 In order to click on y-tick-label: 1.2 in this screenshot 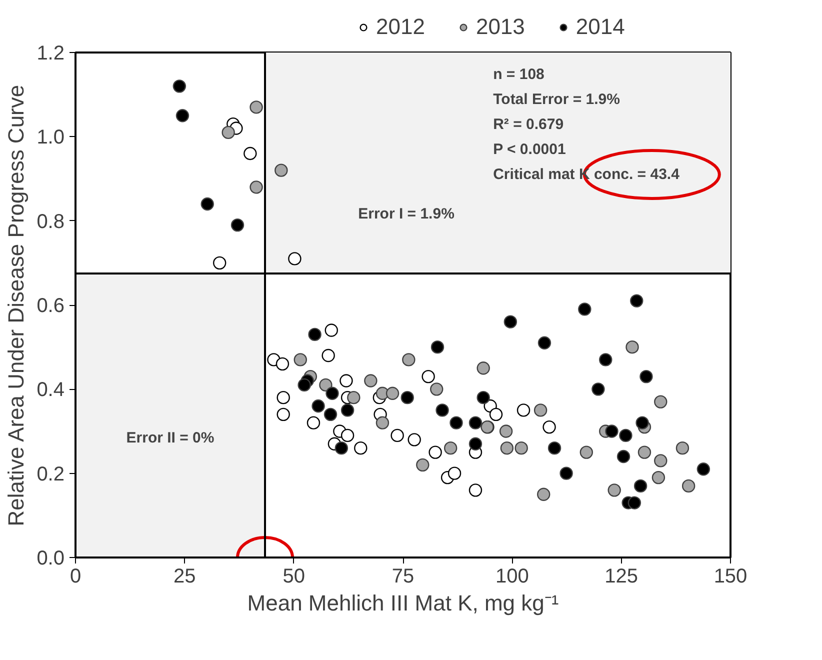, I will do `click(50, 53)`.